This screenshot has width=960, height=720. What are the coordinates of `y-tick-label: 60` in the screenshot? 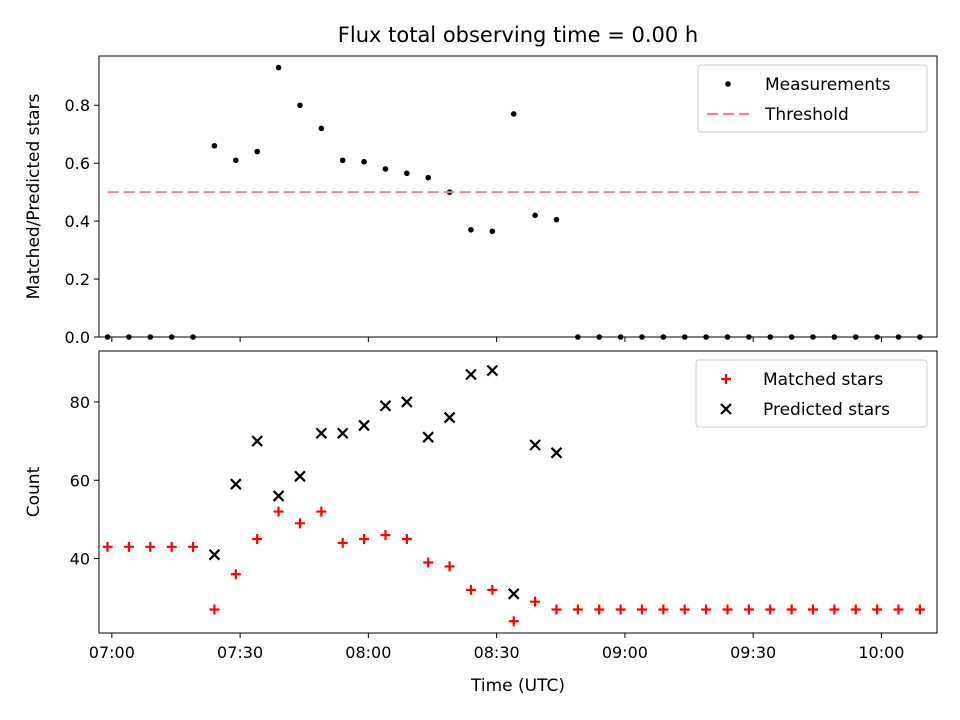 It's located at (80, 480).